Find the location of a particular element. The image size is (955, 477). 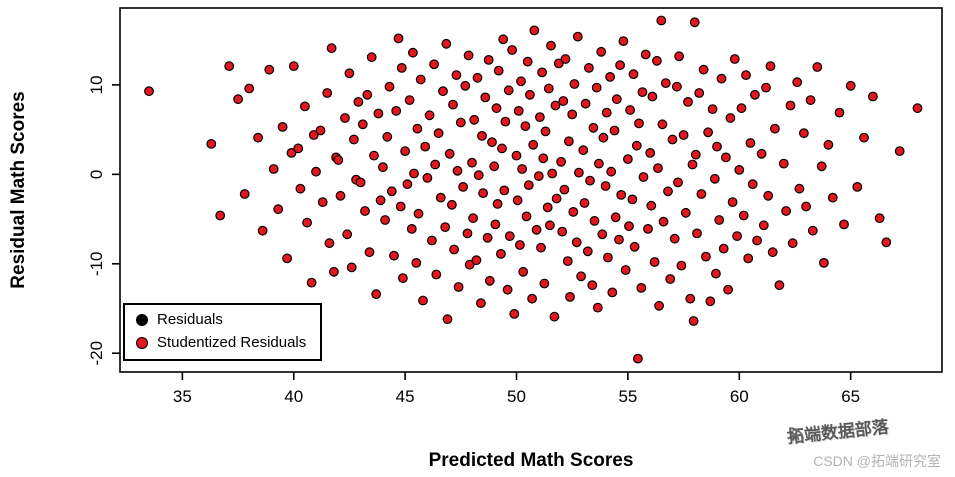

x-tick-label: 35 is located at coordinates (182, 396).